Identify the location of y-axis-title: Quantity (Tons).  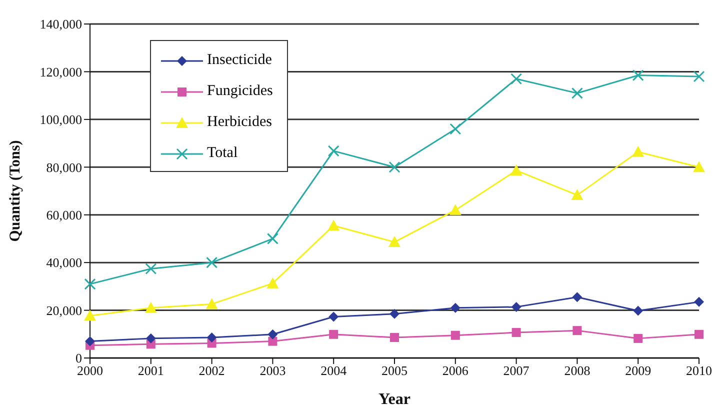
(15, 191).